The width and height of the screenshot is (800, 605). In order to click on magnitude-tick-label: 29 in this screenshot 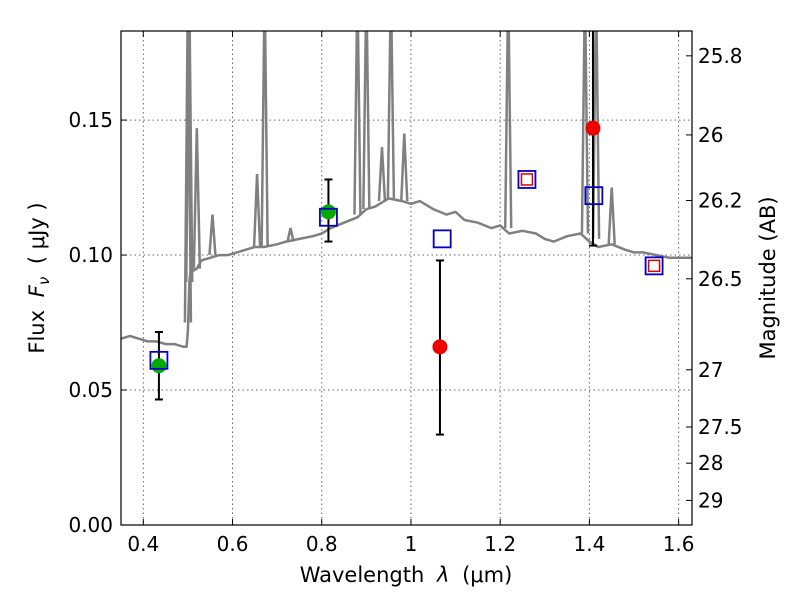, I will do `click(710, 500)`.